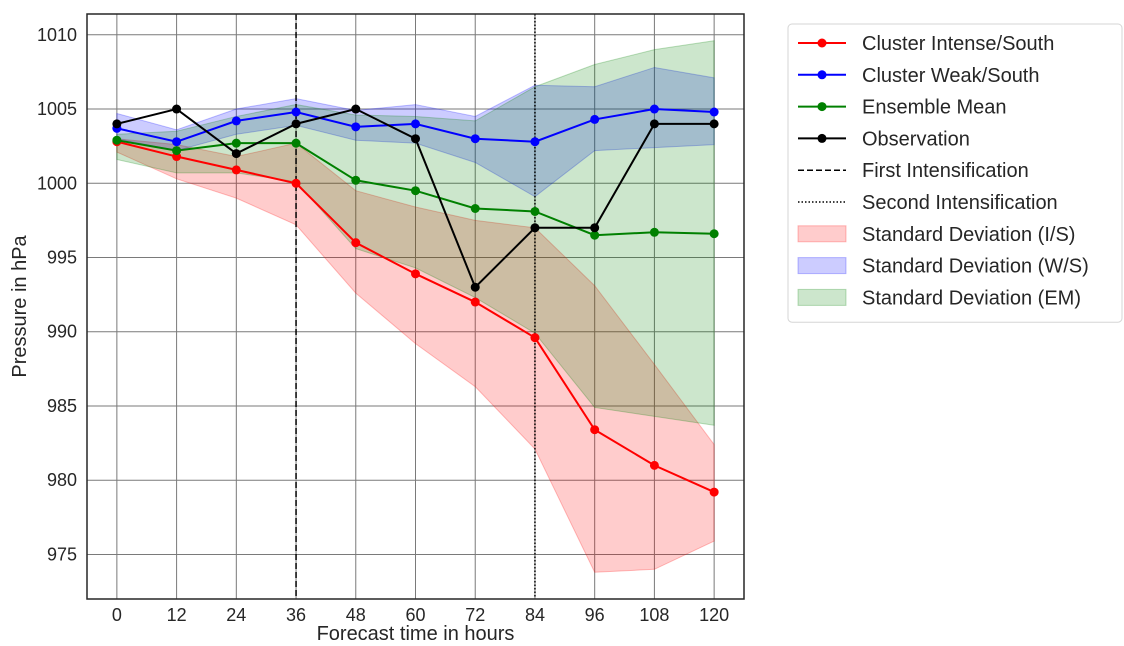 The height and width of the screenshot is (646, 1124). Describe the element at coordinates (415, 615) in the screenshot. I see `x-tick-label: 60` at that location.